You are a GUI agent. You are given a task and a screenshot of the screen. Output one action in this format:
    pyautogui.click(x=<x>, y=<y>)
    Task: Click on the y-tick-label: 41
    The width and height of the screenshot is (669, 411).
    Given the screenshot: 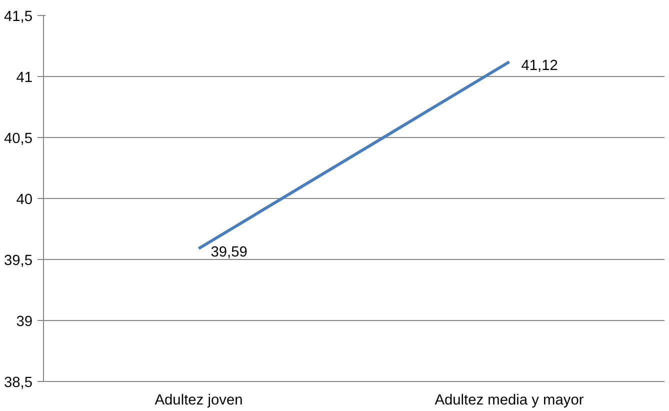 What is the action you would take?
    pyautogui.click(x=24, y=78)
    